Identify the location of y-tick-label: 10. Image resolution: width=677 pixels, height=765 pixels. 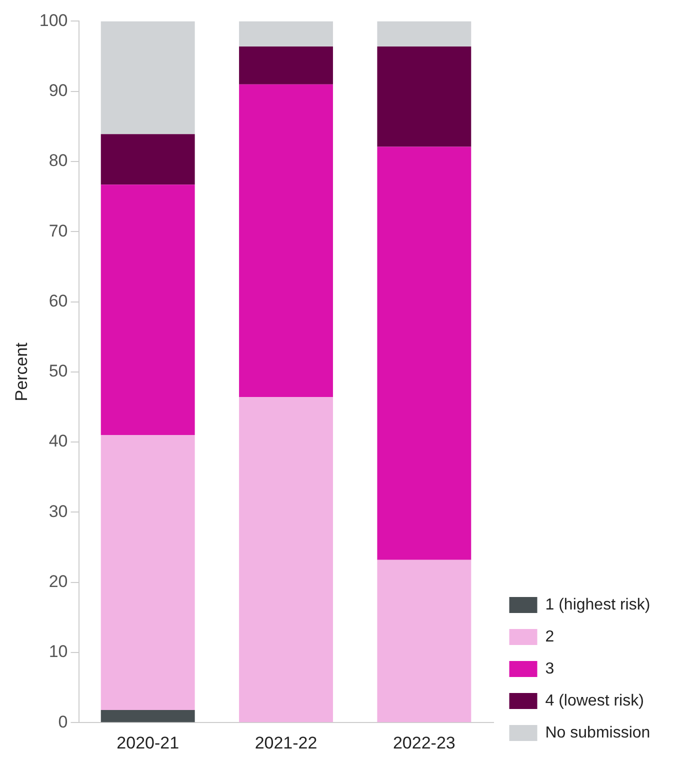
(58, 652).